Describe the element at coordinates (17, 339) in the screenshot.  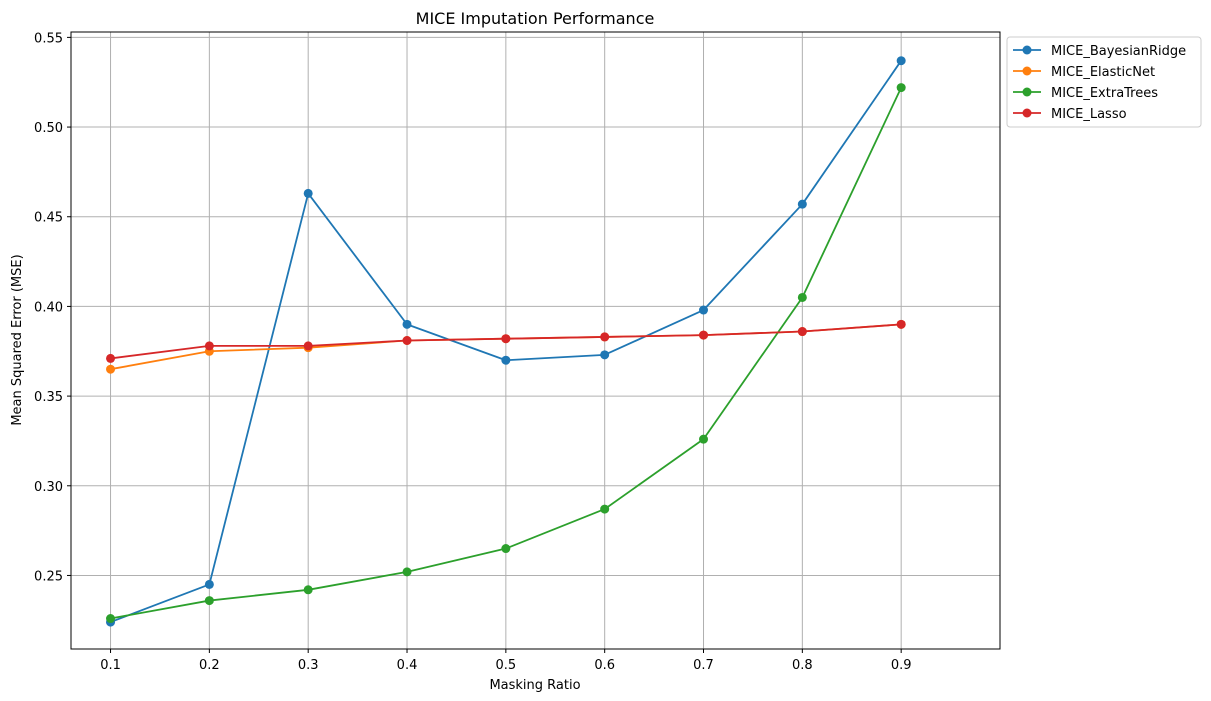
I see `y-axis-label: Mean Squared Error (MSE)` at that location.